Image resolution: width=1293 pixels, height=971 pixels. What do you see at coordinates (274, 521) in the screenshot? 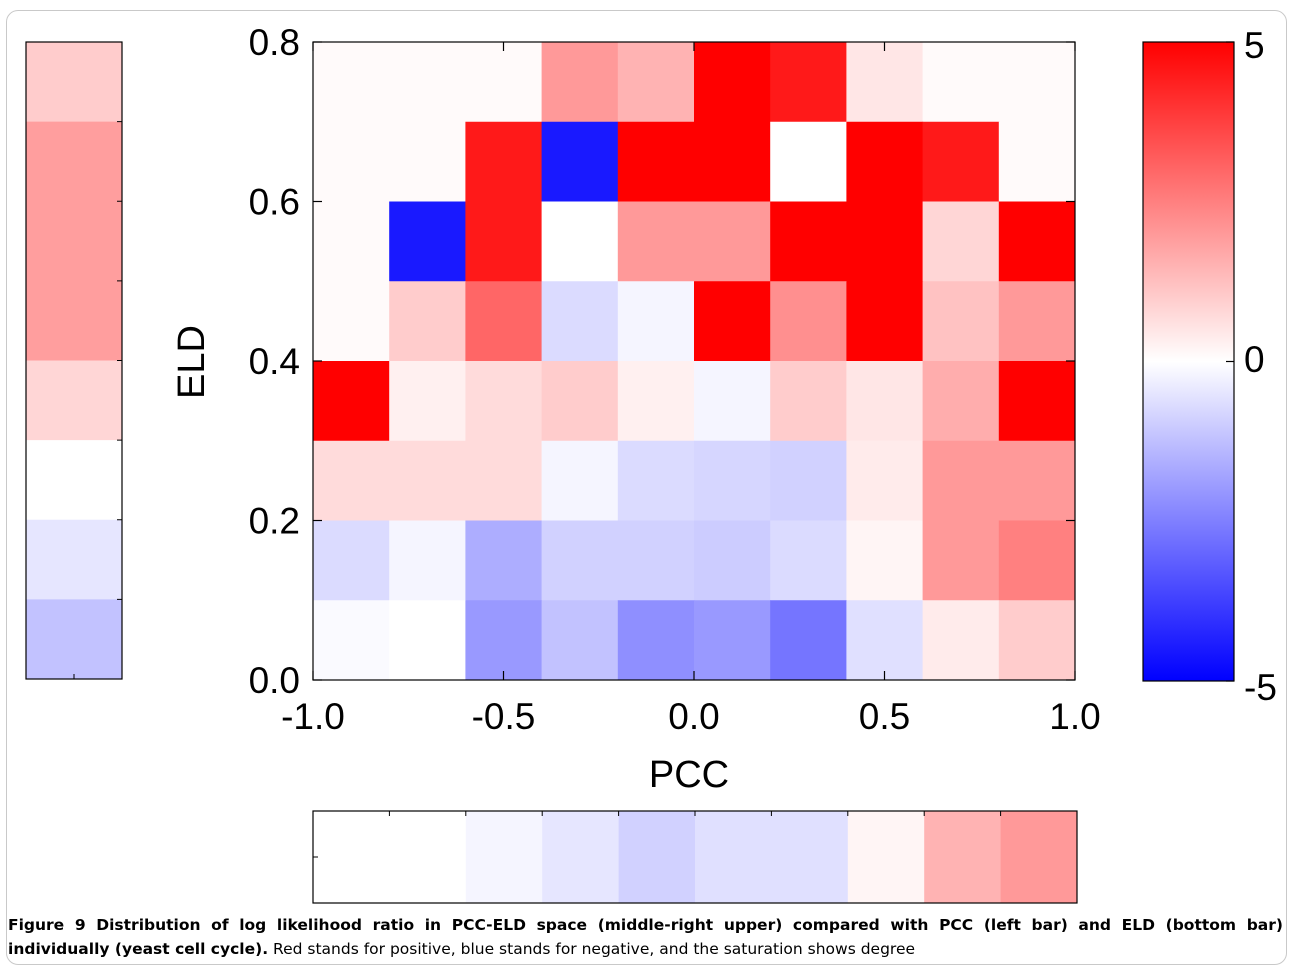
I see `y-tick-label: 0.2` at bounding box center [274, 521].